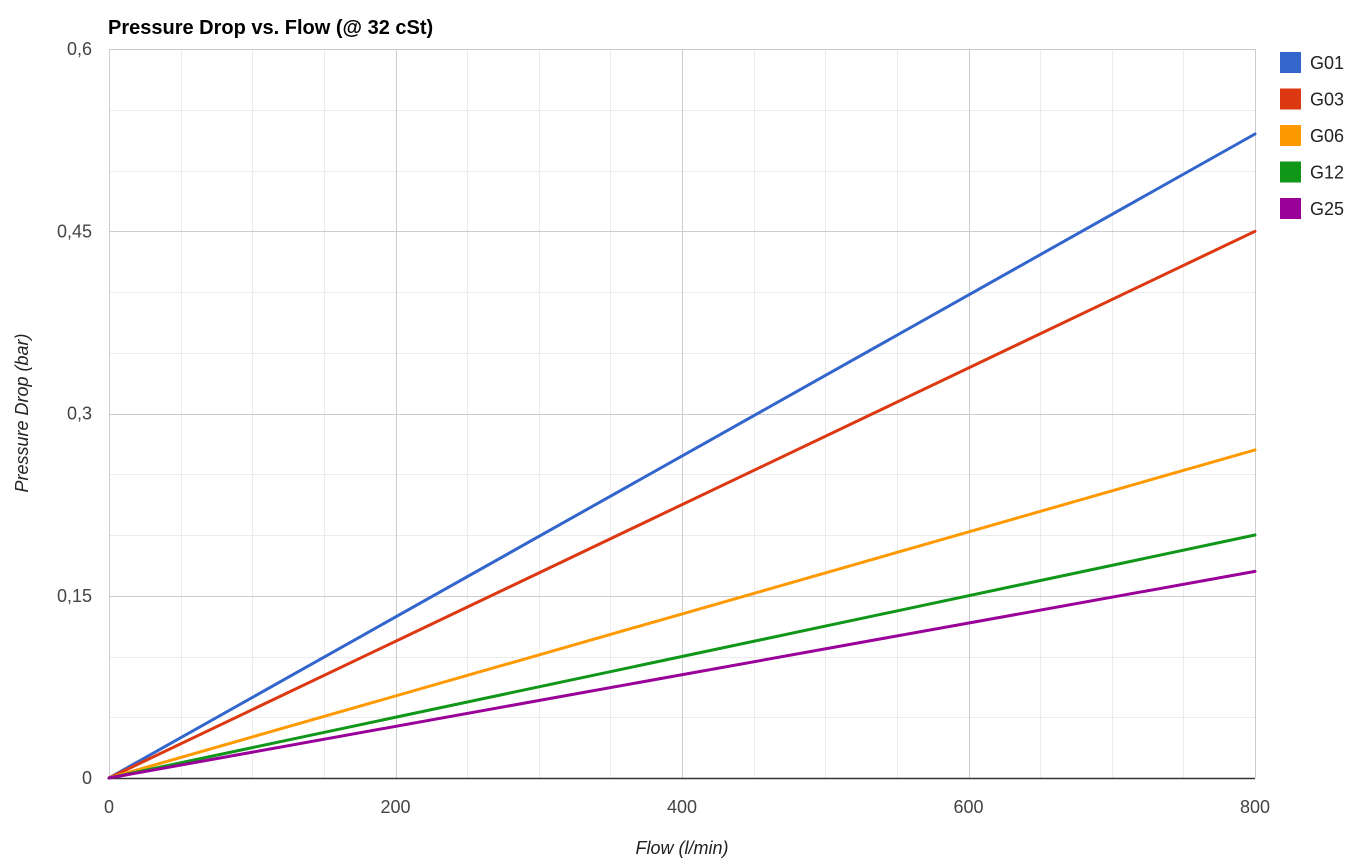  I want to click on legend-label: G01, so click(1327, 63).